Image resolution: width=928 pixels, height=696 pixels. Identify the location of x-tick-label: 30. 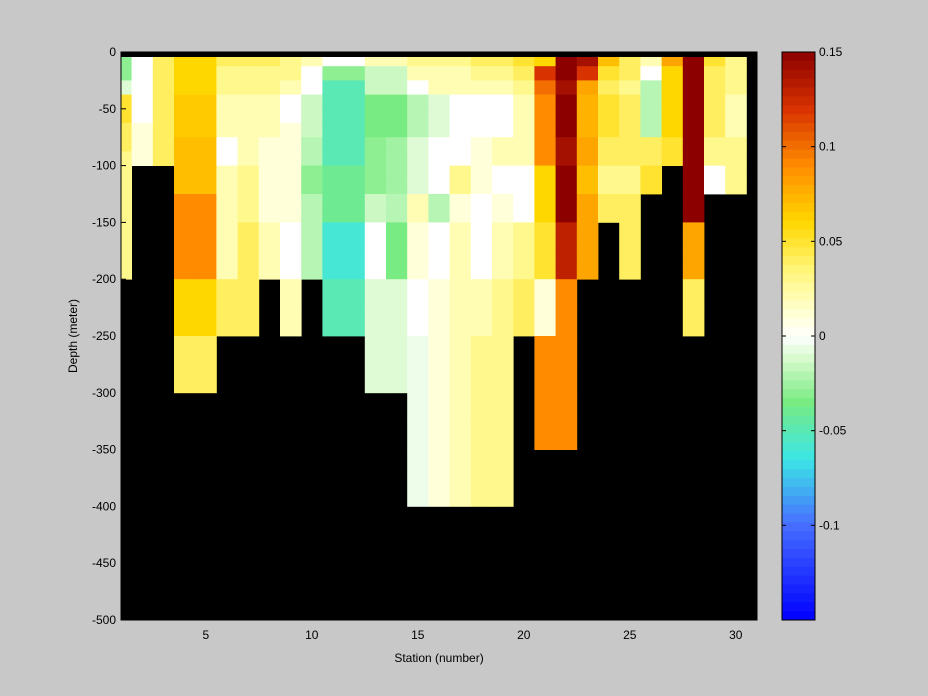
(736, 635).